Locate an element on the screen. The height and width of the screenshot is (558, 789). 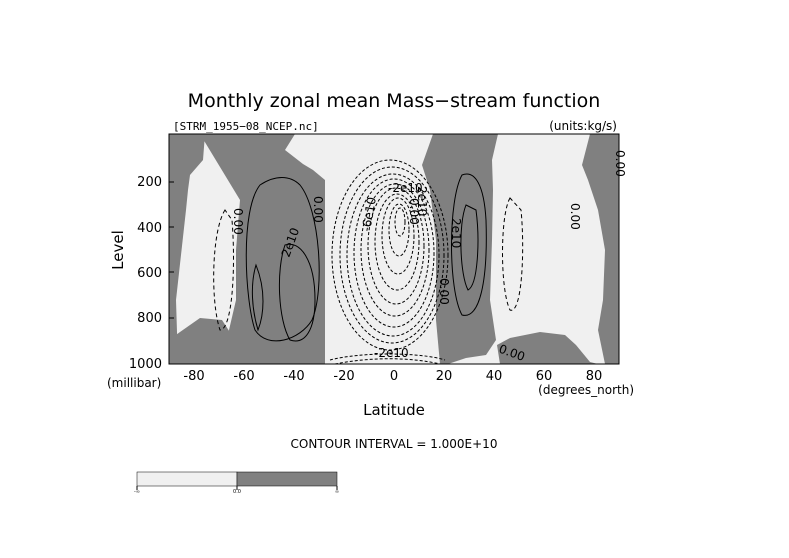
fill-region-south-ferrel is located at coordinates (262, 249).